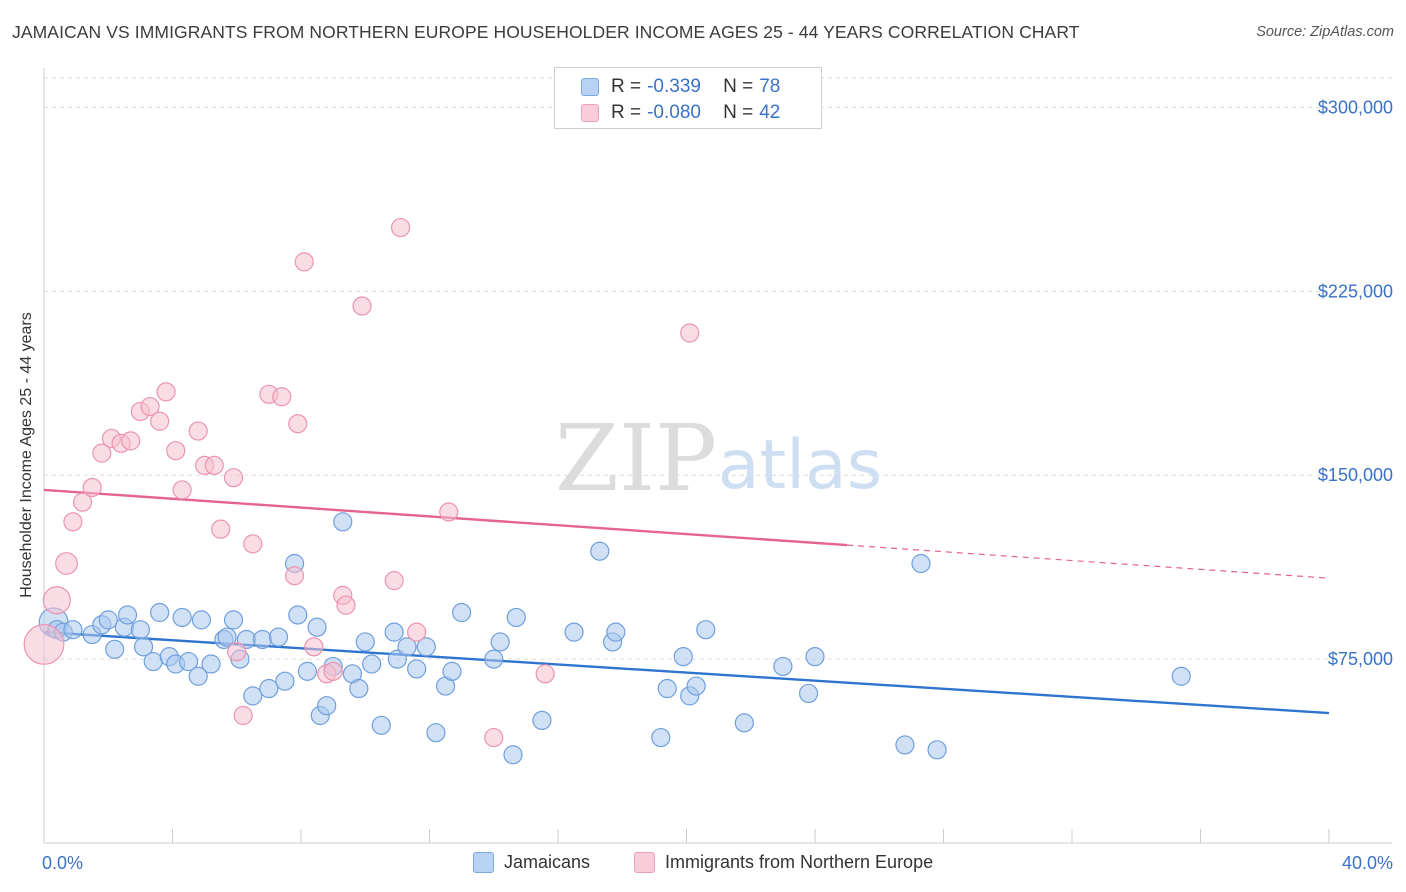 This screenshot has width=1406, height=892. What do you see at coordinates (644, 862) in the screenshot?
I see `series-swatch-pink` at bounding box center [644, 862].